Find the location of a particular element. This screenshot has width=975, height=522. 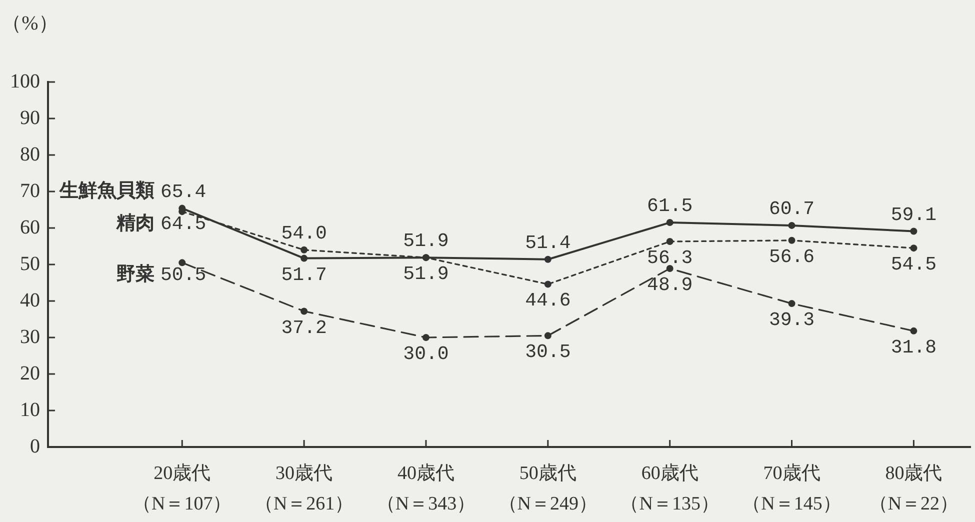

x-tick-label: 30歳代（N＝261） is located at coordinates (304, 489).